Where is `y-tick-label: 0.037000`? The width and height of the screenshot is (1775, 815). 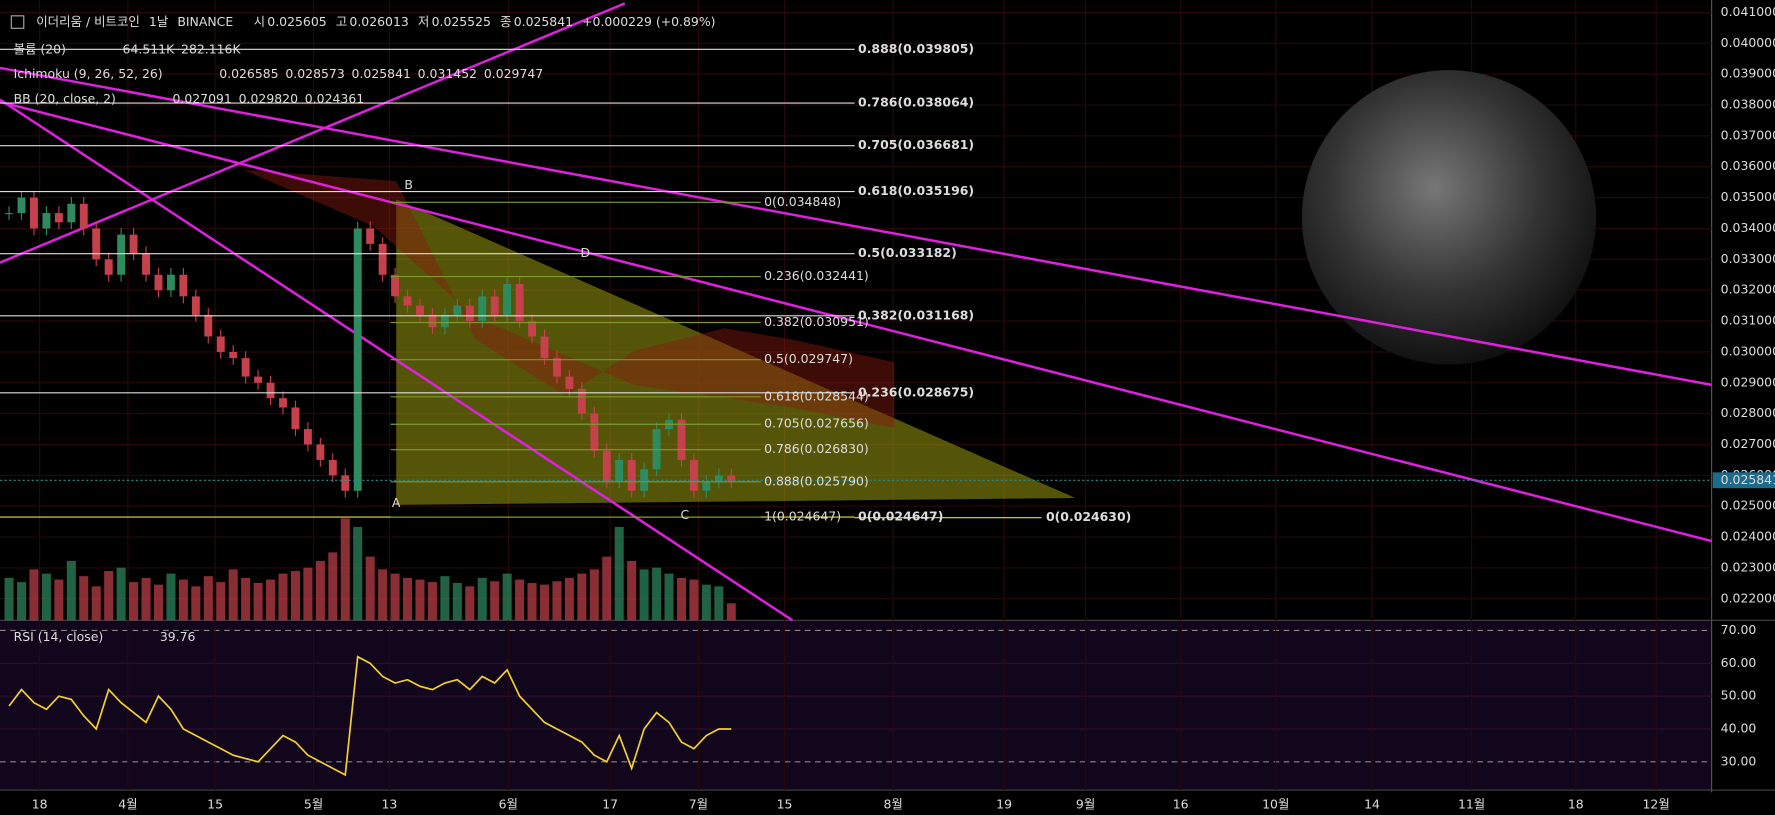
y-tick-label: 0.037000 is located at coordinates (1748, 134).